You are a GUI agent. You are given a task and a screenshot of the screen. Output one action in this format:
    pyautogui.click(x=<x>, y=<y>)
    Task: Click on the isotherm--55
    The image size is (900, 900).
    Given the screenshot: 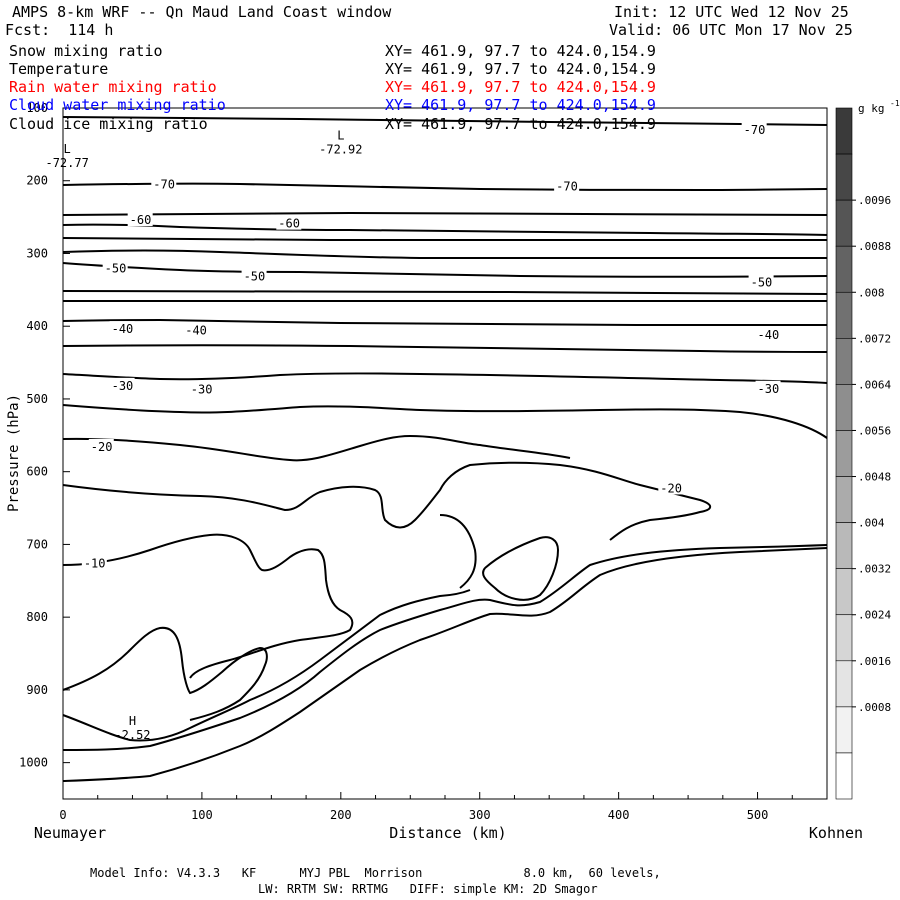 What is the action you would take?
    pyautogui.click(x=444, y=239)
    